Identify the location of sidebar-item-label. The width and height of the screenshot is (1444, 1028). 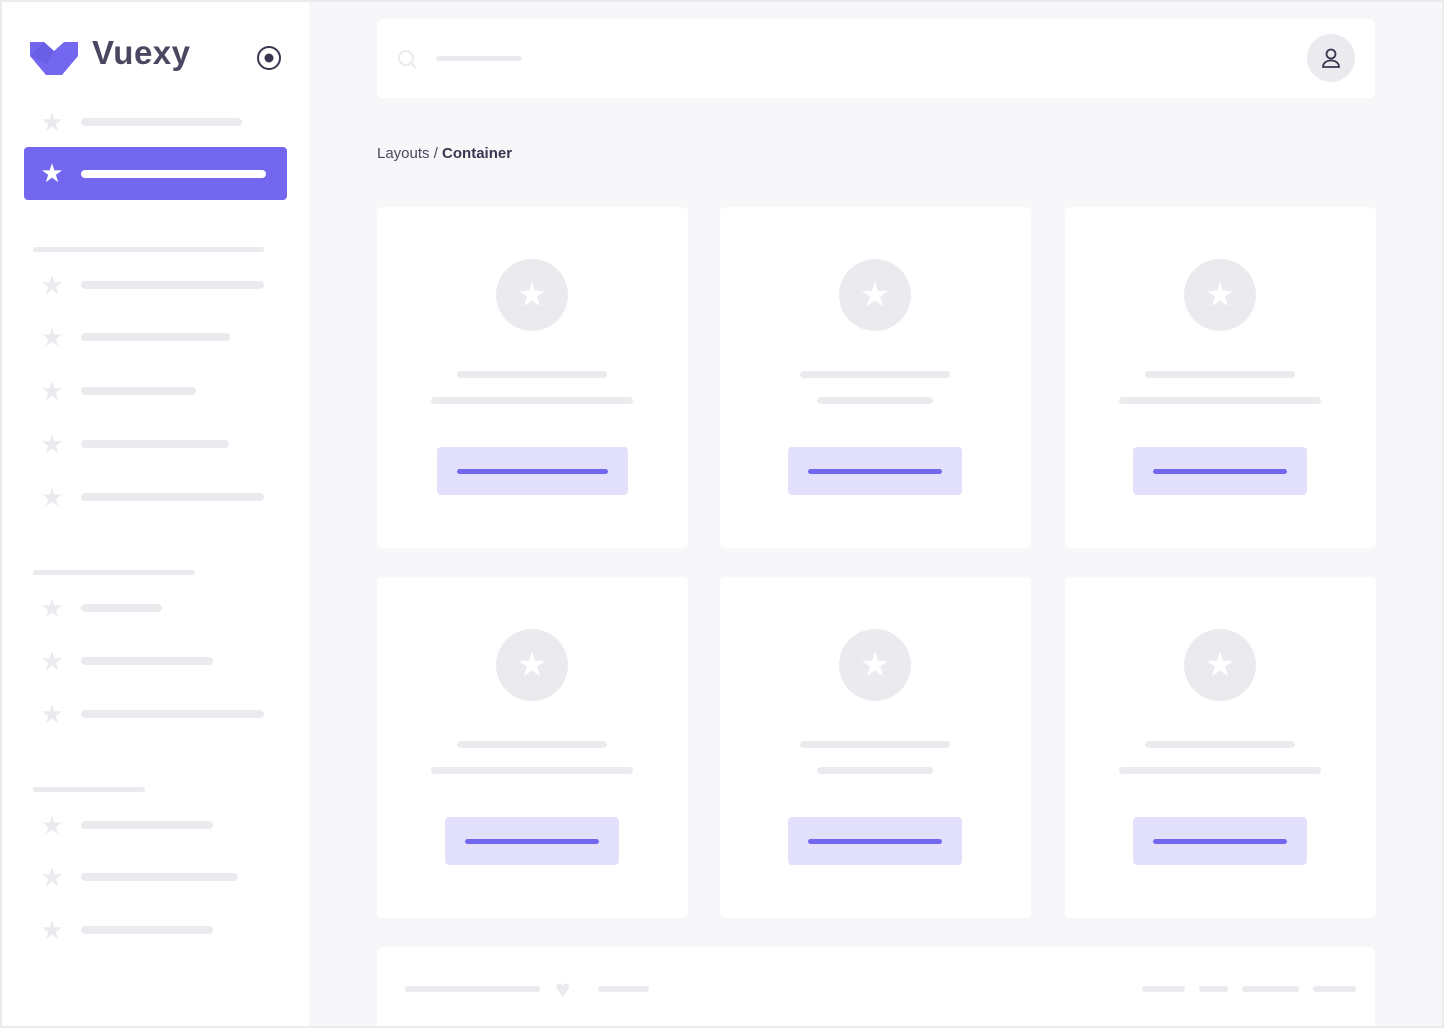
(173, 174).